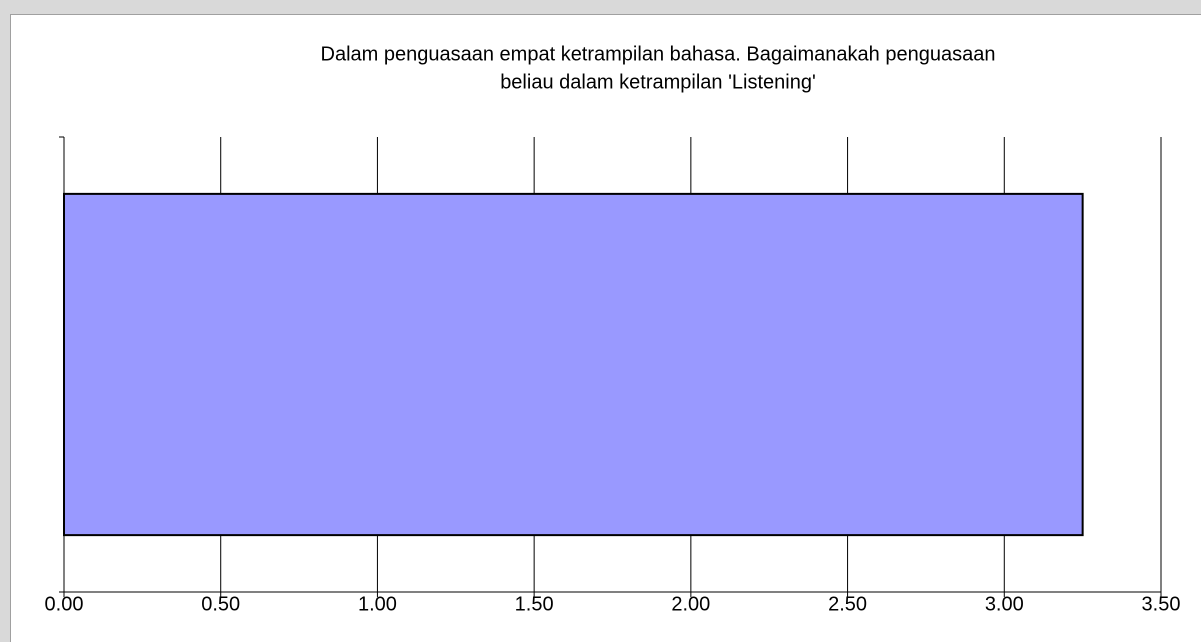  What do you see at coordinates (534, 604) in the screenshot?
I see `x-tick-label: 1.50` at bounding box center [534, 604].